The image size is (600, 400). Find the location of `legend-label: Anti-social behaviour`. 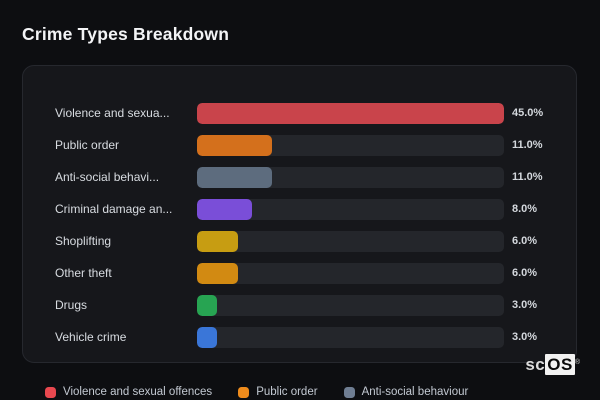

legend-label: Anti-social behaviour is located at coordinates (415, 392).